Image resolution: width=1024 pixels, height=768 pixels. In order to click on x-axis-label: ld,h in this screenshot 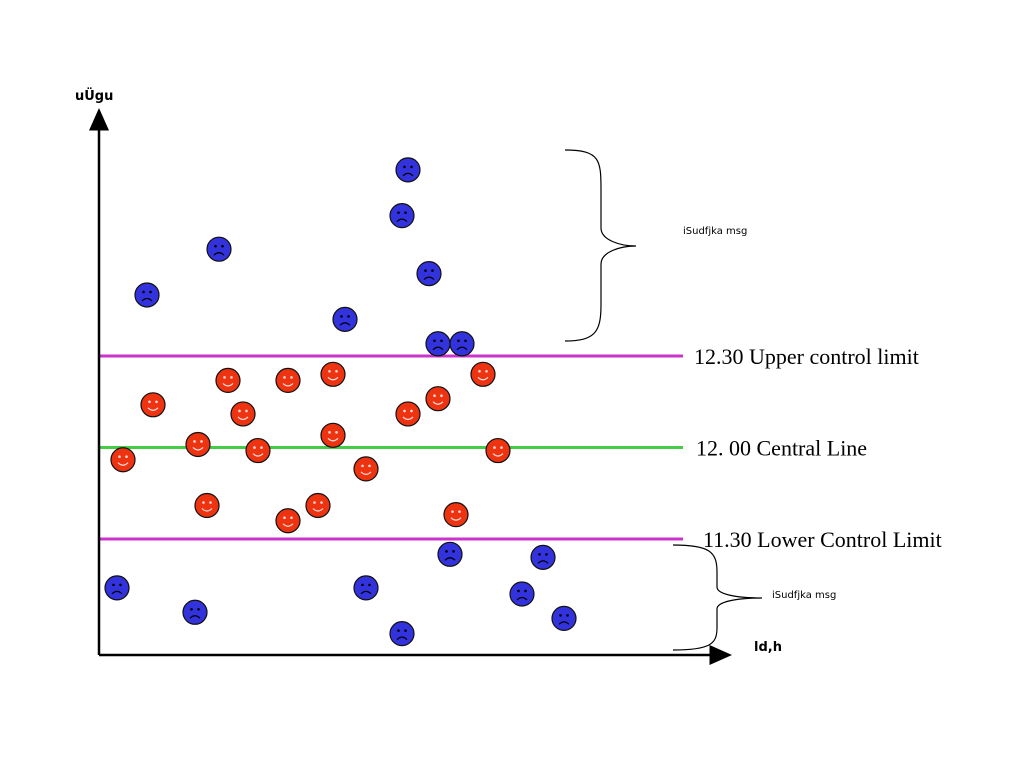, I will do `click(768, 647)`.